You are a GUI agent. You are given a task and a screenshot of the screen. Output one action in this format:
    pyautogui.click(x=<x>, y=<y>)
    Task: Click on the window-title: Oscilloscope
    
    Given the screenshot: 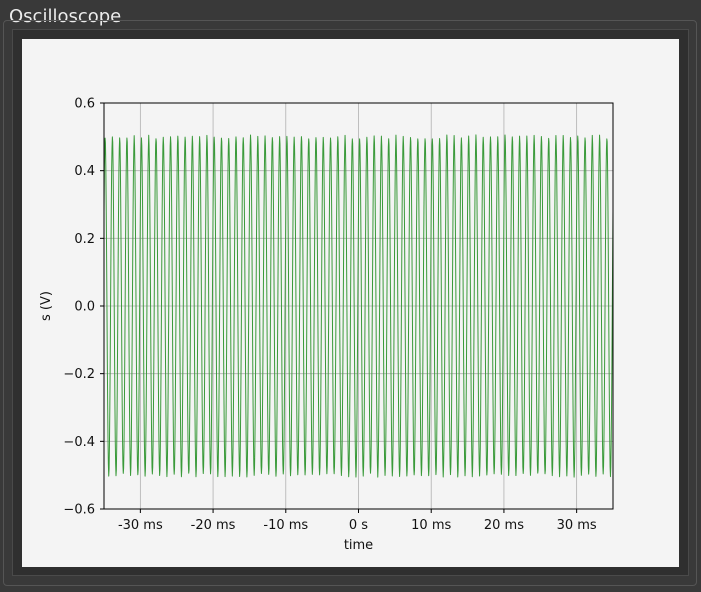 What is the action you would take?
    pyautogui.click(x=65, y=16)
    